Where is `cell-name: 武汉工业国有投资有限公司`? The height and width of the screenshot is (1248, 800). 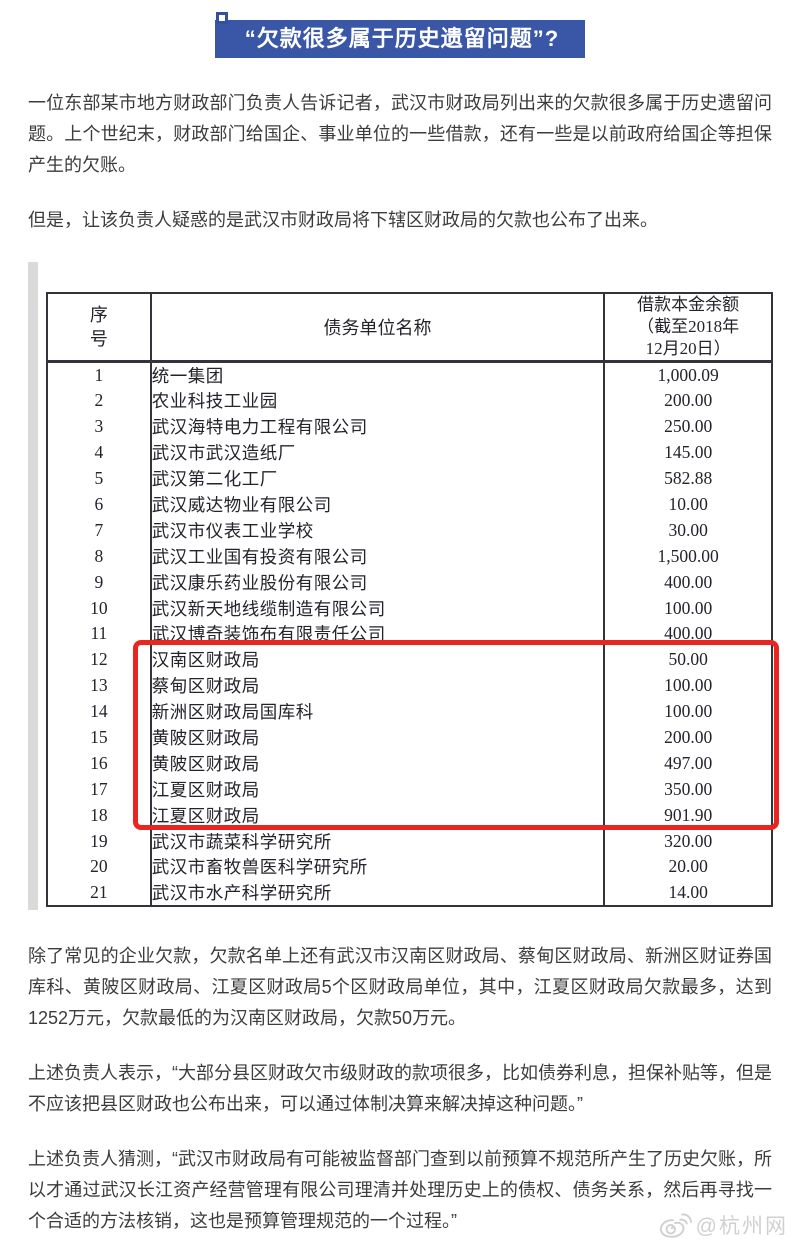 cell-name: 武汉工业国有投资有限公司 is located at coordinates (377, 556).